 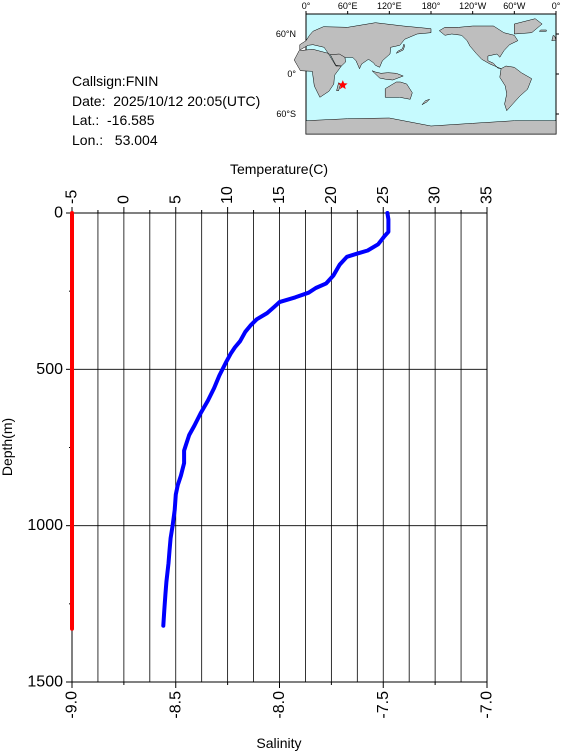 What do you see at coordinates (286, 114) in the screenshot?
I see `map-latitude-label: 60°S` at bounding box center [286, 114].